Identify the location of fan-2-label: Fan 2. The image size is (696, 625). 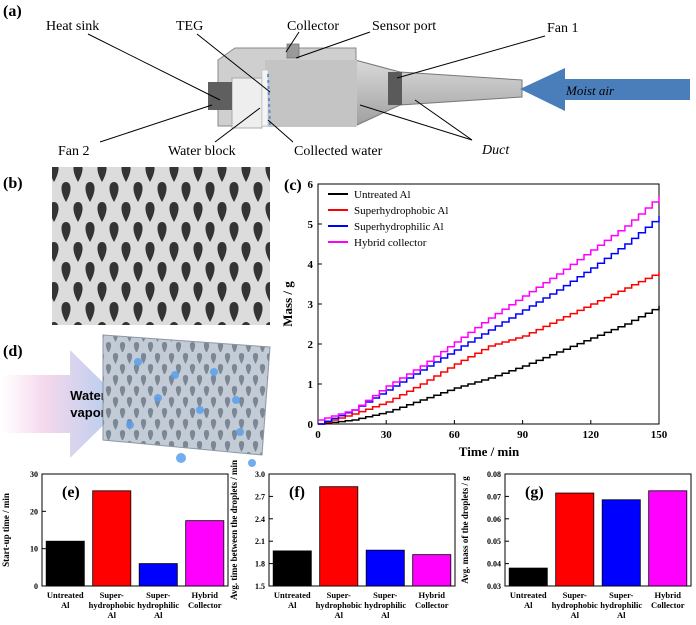
(74, 151).